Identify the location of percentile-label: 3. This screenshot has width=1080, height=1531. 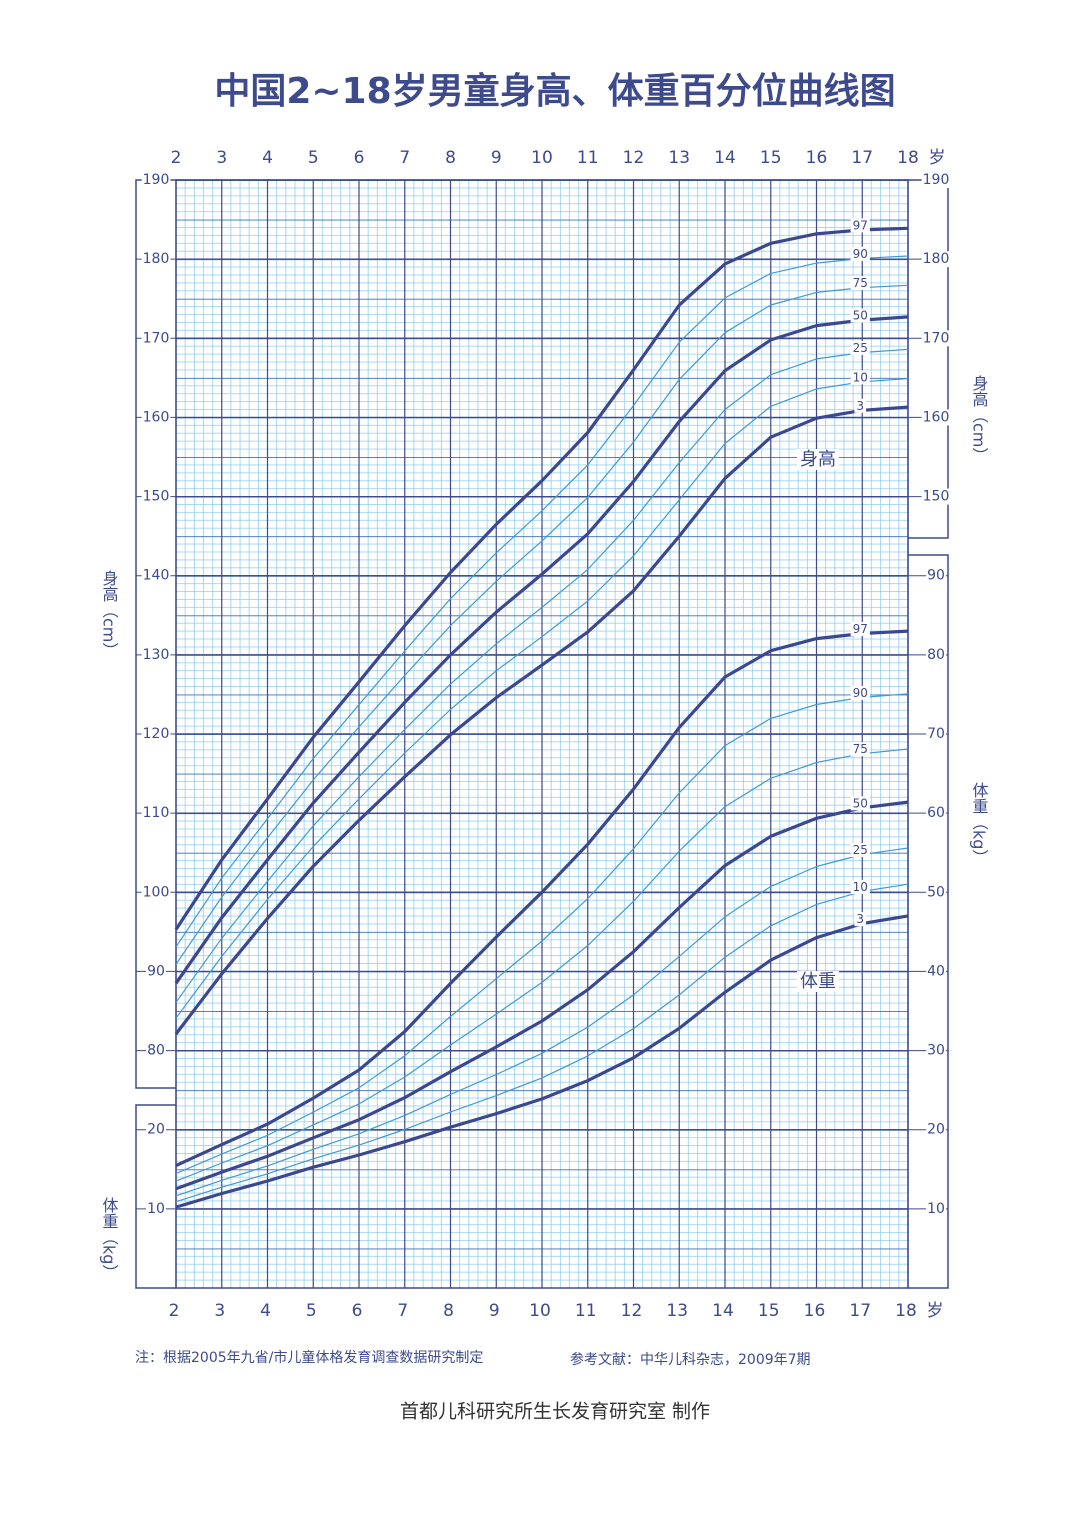
(860, 919).